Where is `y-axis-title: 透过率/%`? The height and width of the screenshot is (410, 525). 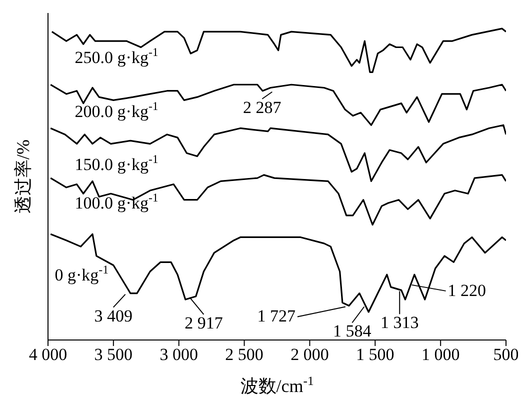 y-axis-title: 透过率/% is located at coordinates (23, 177).